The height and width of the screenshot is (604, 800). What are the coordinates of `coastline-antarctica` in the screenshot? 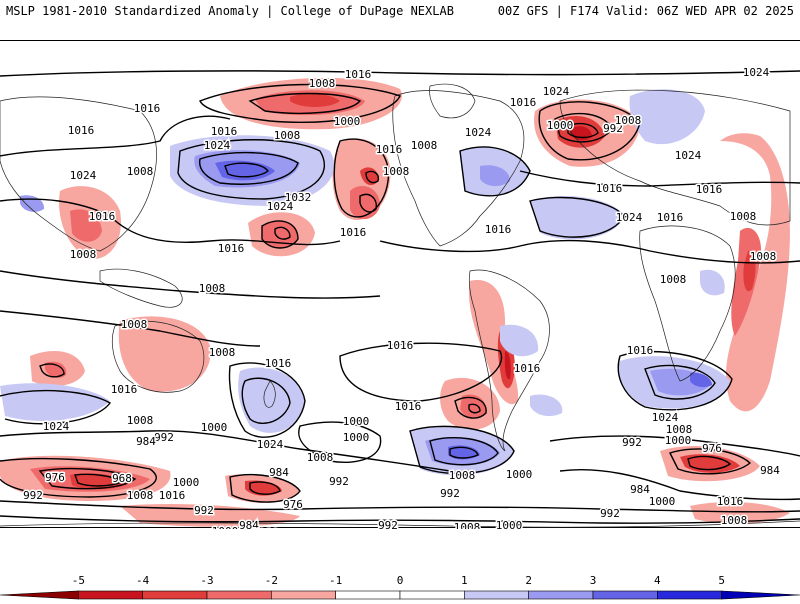 It's located at (400, 524).